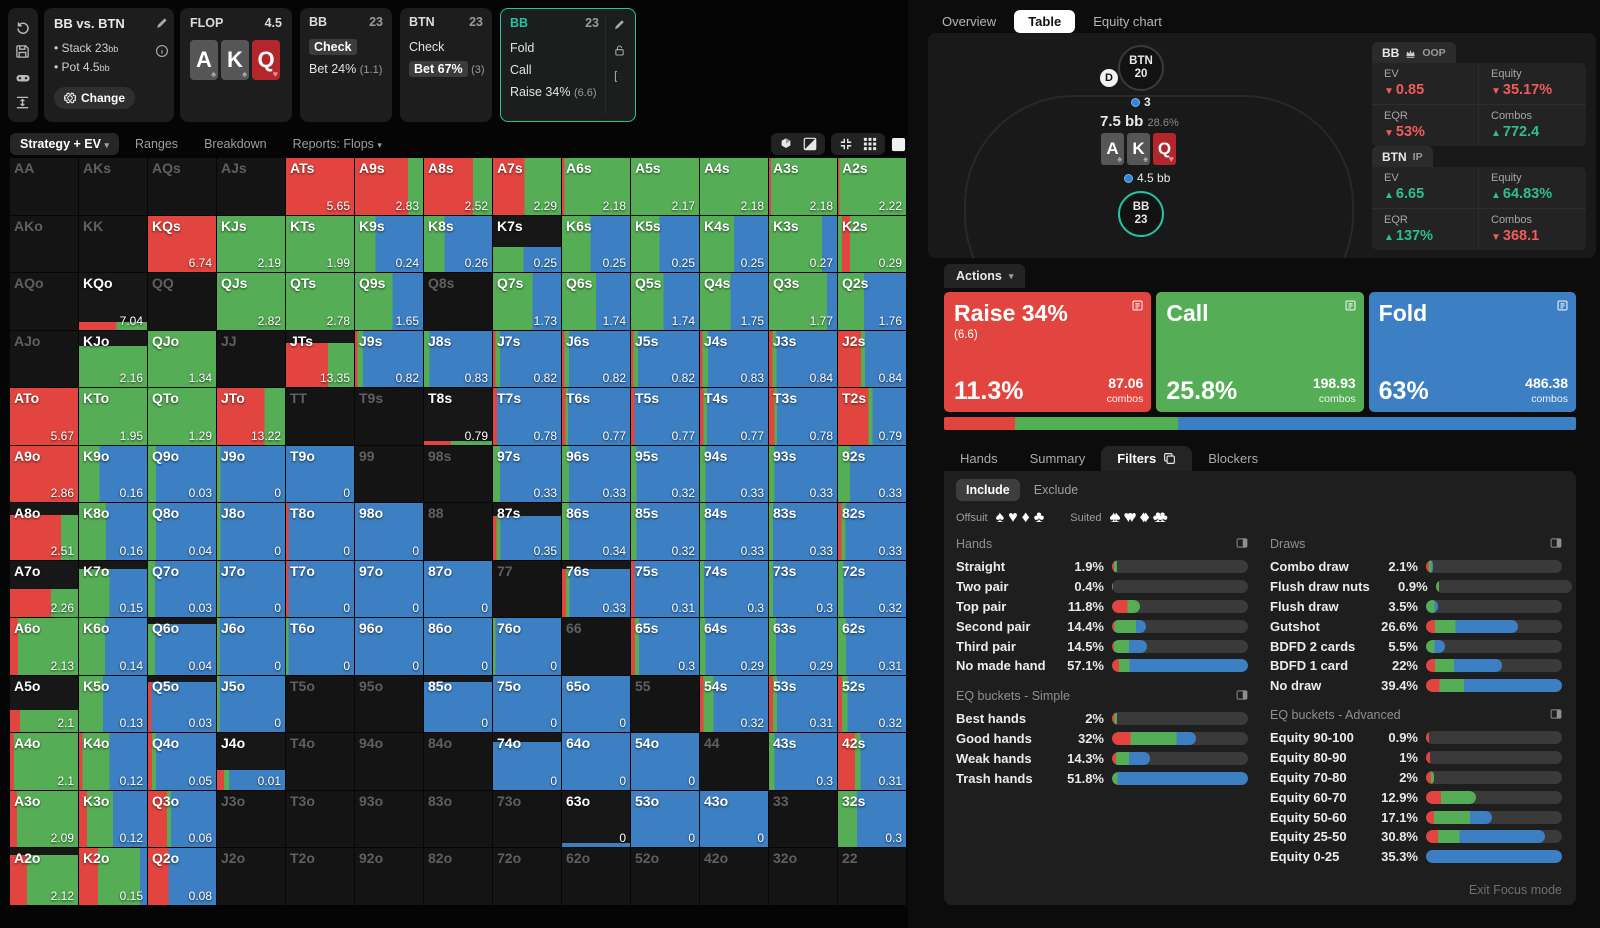  Describe the element at coordinates (458, 186) in the screenshot. I see `matrix-cell-A8s: A8s 2.52` at that location.